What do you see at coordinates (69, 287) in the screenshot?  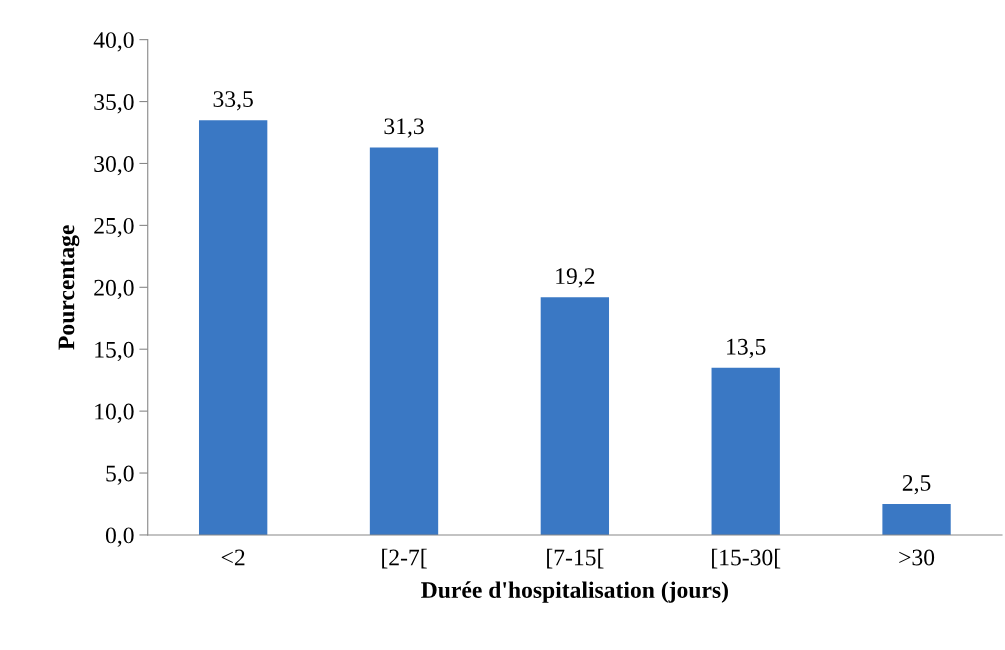 I see `y-axis-title: Pourcentage` at bounding box center [69, 287].